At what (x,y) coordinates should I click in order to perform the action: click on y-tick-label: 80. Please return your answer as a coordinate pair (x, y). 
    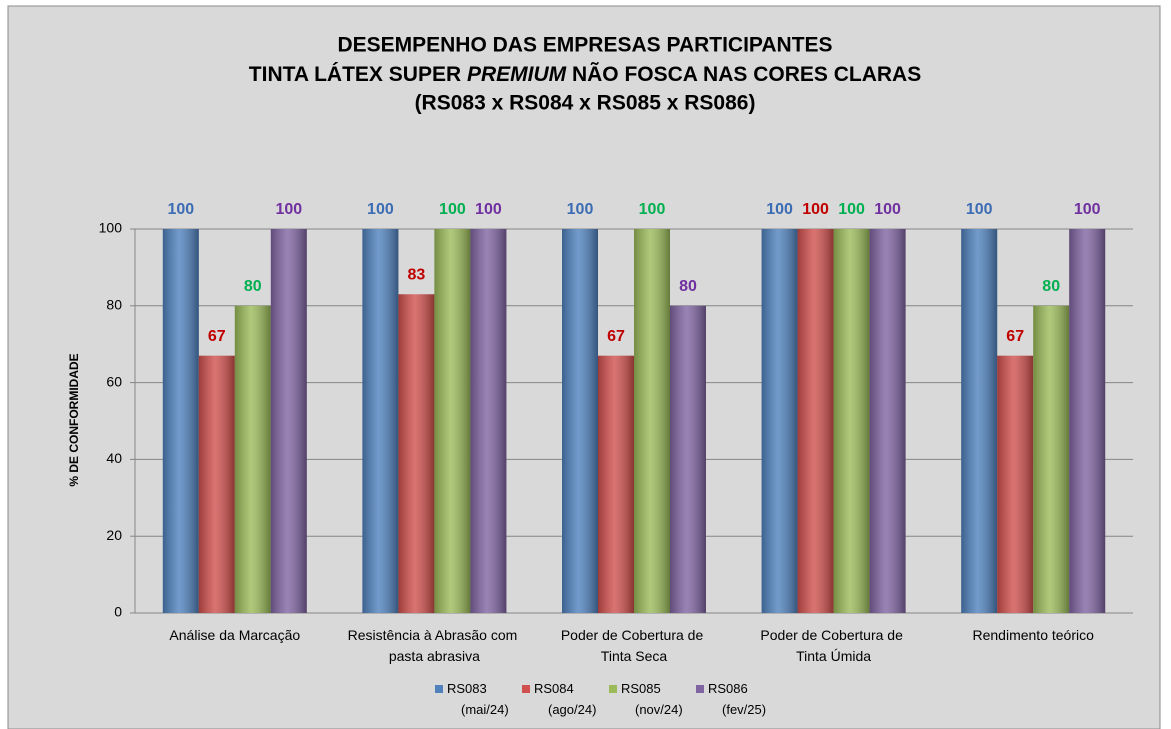
    Looking at the image, I should click on (114, 305).